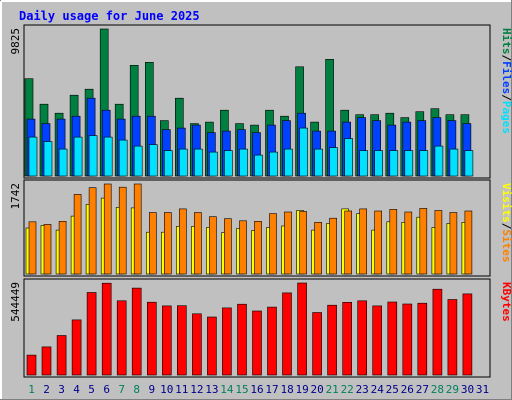 This screenshot has height=400, width=512. Describe the element at coordinates (109, 16) in the screenshot. I see `chart-title: Daily usage for June 2025` at that location.